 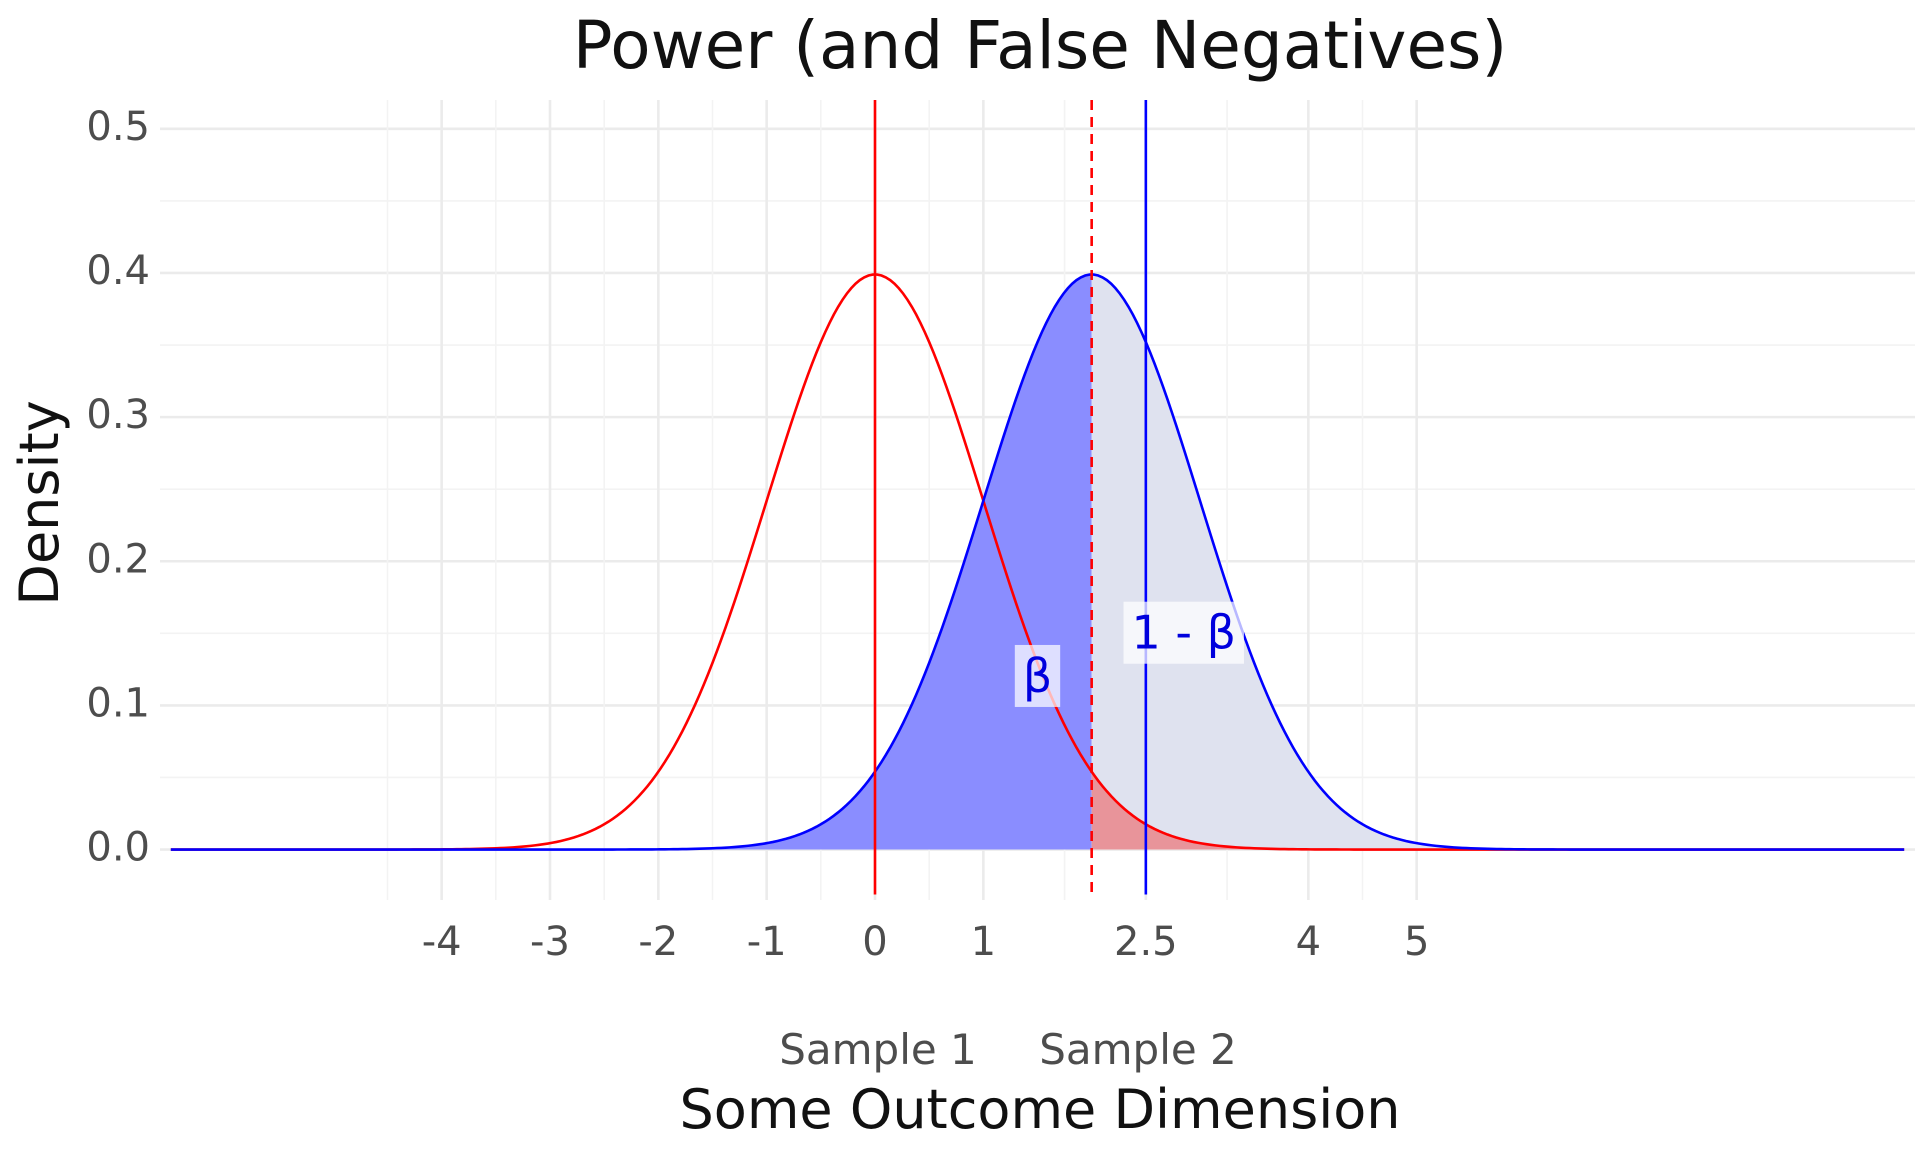 What do you see at coordinates (1138, 1049) in the screenshot?
I see `sample-2-label: Sample 2` at bounding box center [1138, 1049].